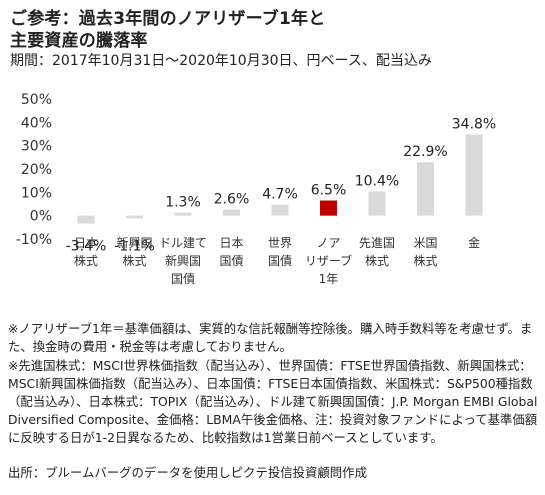 The image size is (545, 495). Describe the element at coordinates (425, 152) in the screenshot. I see `data-label: 22.9%` at that location.